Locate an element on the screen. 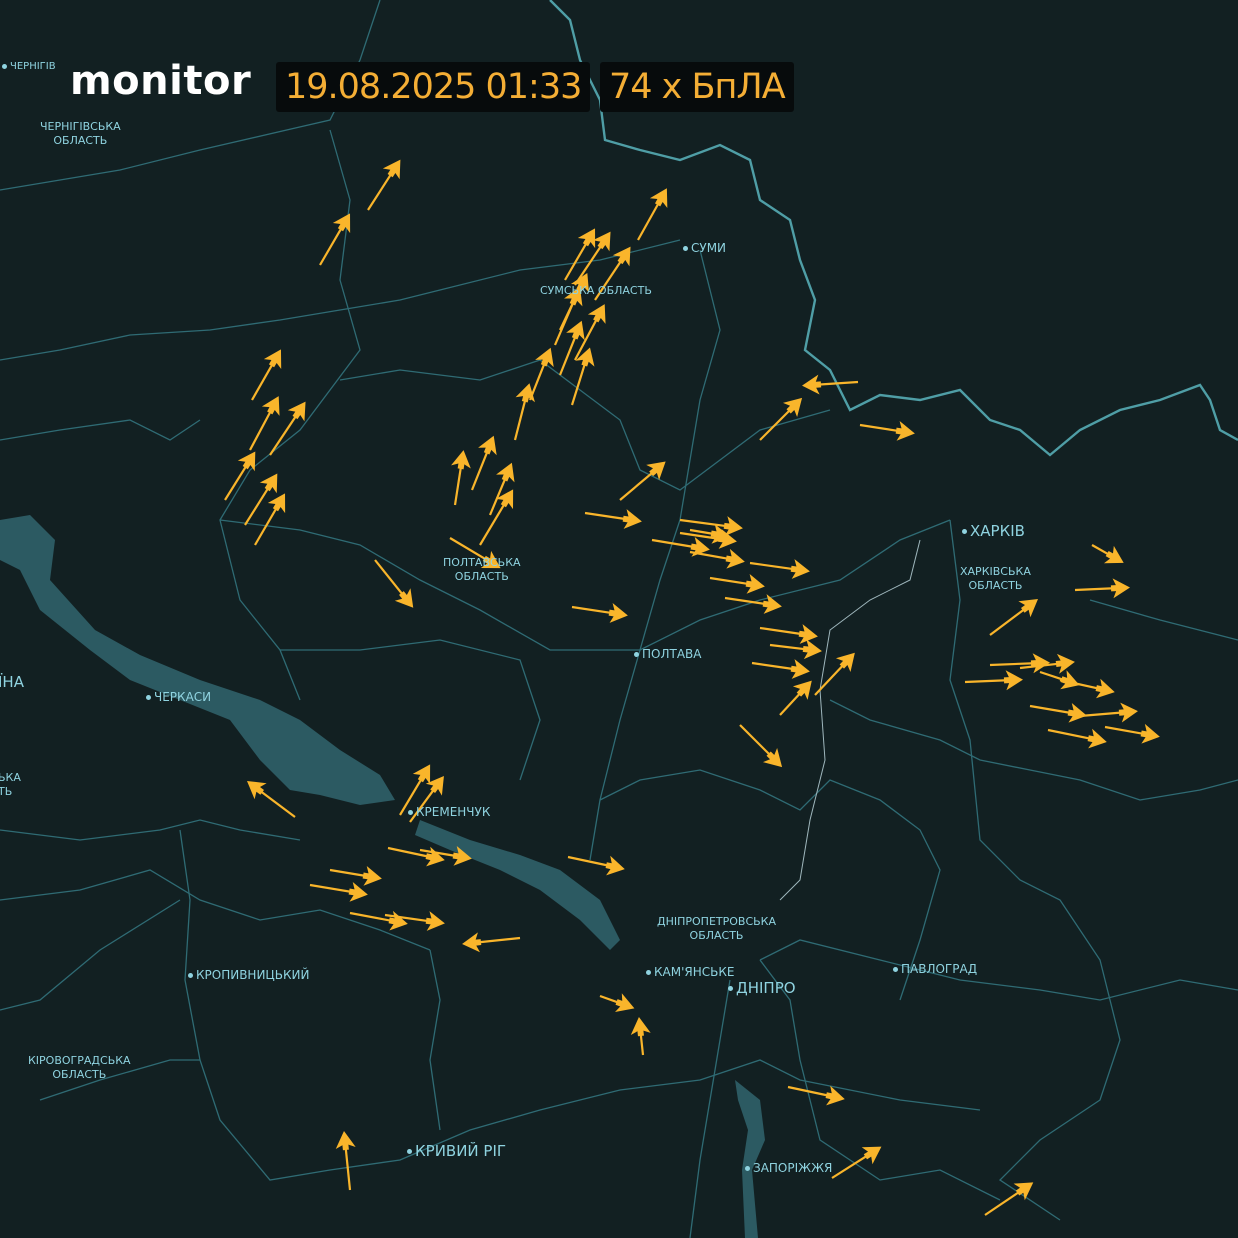 This screenshot has height=1238, width=1238. drone-count-badge: 74 x БпЛА is located at coordinates (697, 87).